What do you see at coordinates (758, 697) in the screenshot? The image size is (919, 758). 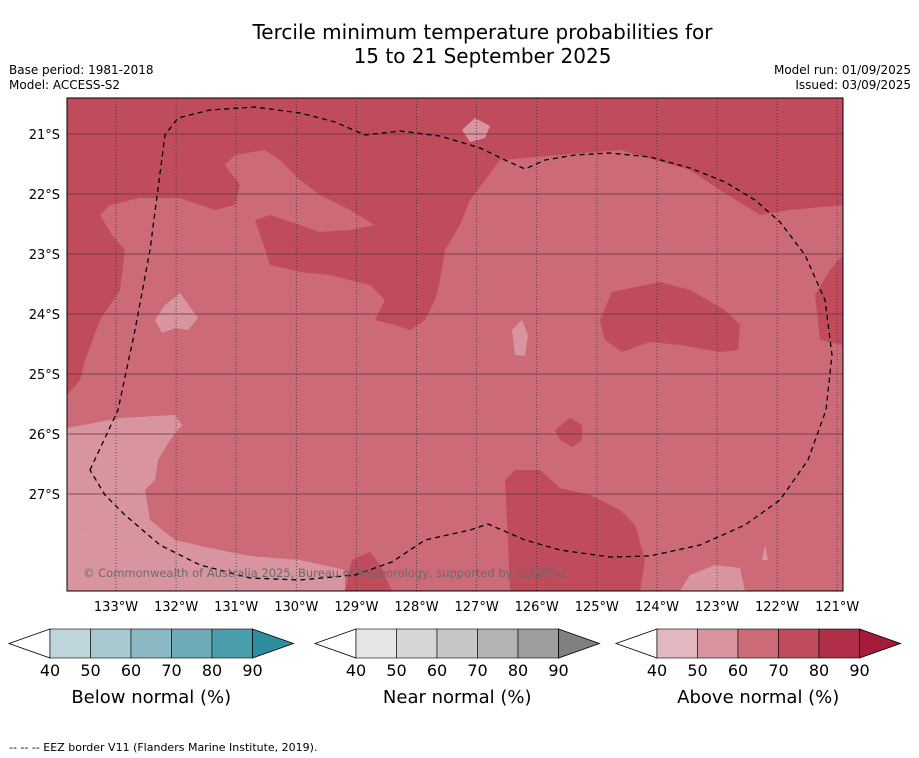 I see `colorbar-label: Above normal (%)` at bounding box center [758, 697].